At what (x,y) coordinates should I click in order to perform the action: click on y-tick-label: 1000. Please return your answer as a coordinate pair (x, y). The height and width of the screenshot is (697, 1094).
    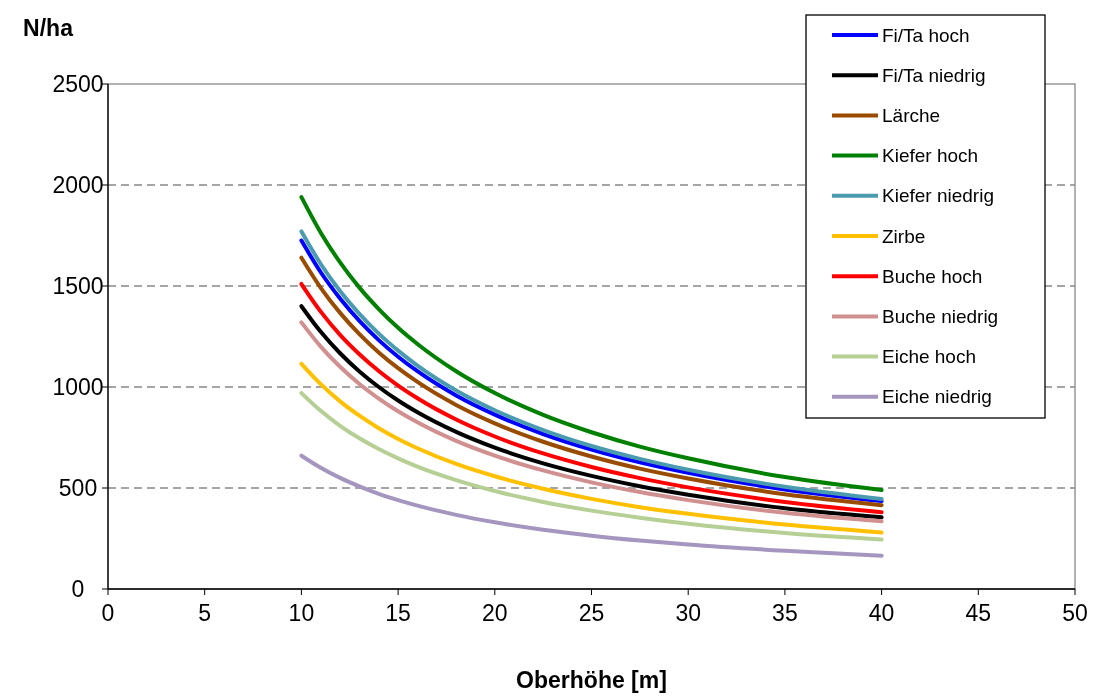
    Looking at the image, I should click on (78, 387).